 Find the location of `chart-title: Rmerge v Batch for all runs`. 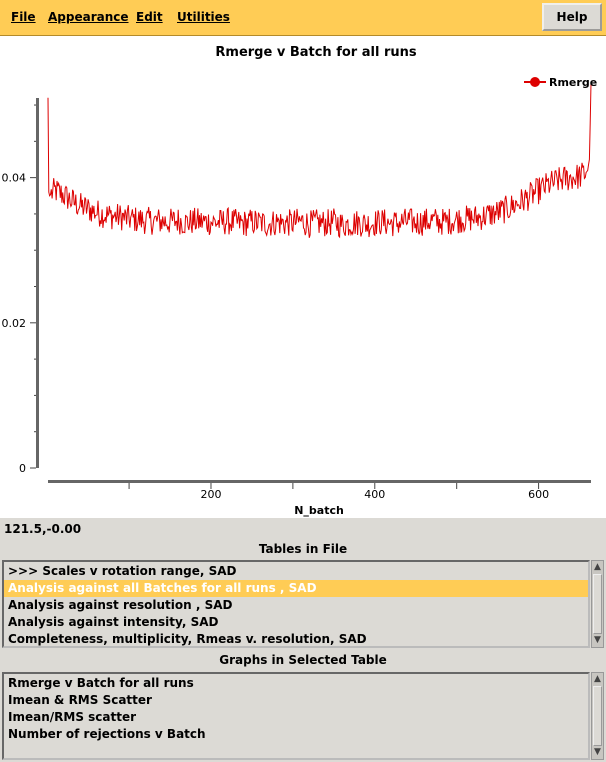

chart-title: Rmerge v Batch for all runs is located at coordinates (315, 52).